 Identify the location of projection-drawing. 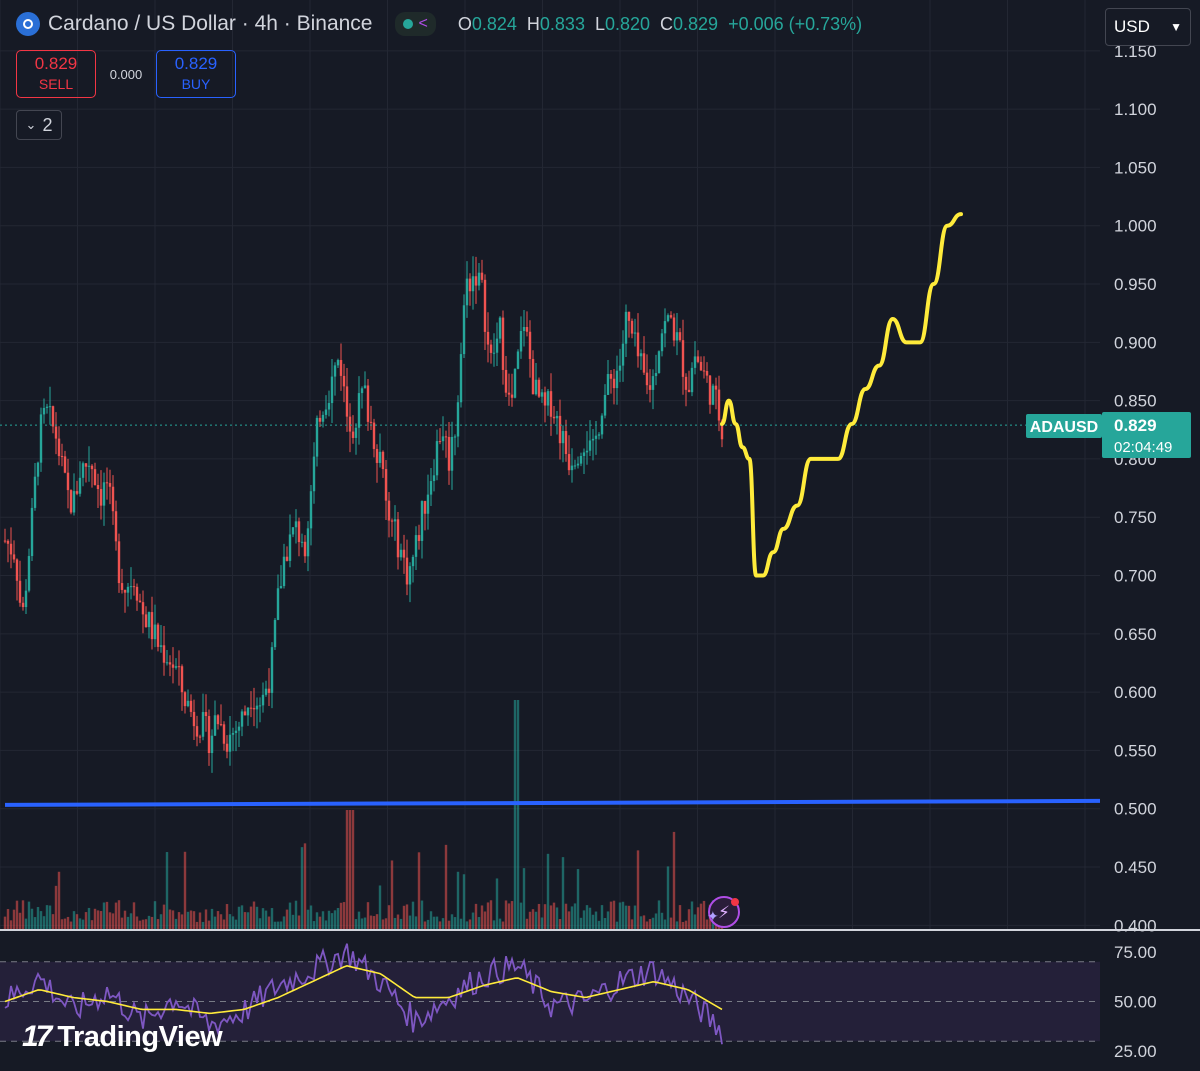
(841, 395).